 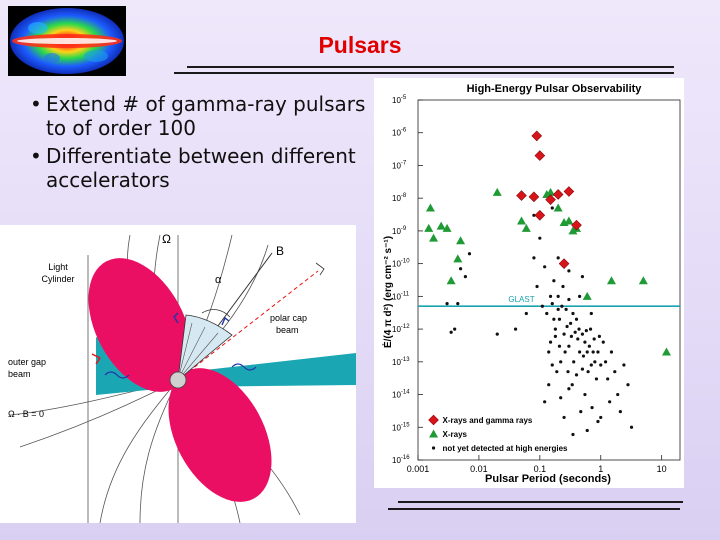 What do you see at coordinates (401, 296) in the screenshot?
I see `y-tick-label: 10⁻¹¹` at bounding box center [401, 296].